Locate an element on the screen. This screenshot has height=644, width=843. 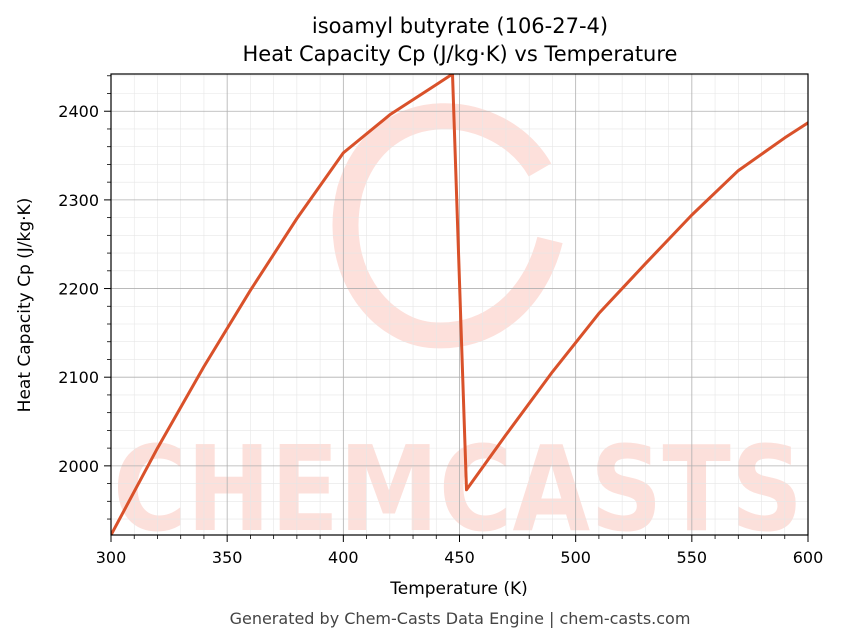
y-tick-label: 2000 is located at coordinates (78, 466).